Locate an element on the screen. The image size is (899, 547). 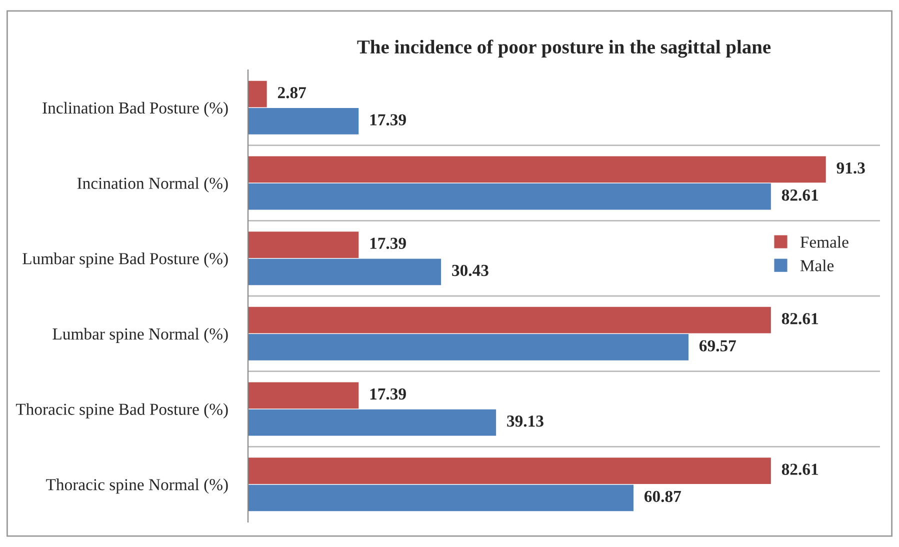
data-label: 69.57 is located at coordinates (717, 346).